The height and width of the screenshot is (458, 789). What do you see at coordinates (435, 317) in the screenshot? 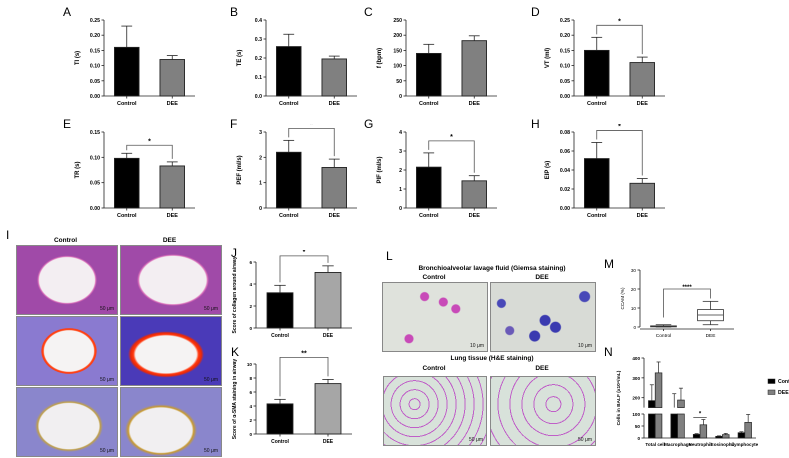
I see `micrograph-giemsa-control: 10 μm` at bounding box center [435, 317].